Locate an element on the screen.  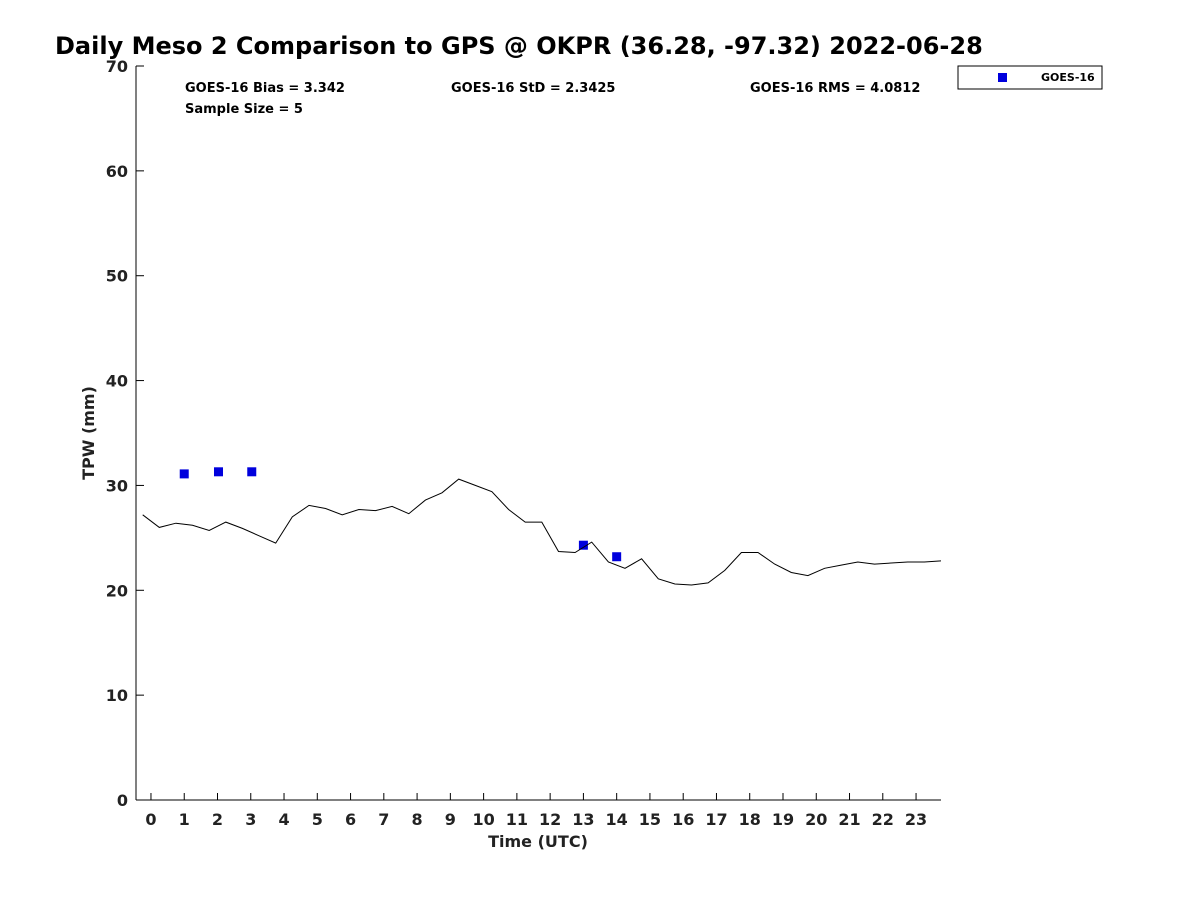
std-stat: GOES-16 StD = 2.3425 is located at coordinates (533, 88).